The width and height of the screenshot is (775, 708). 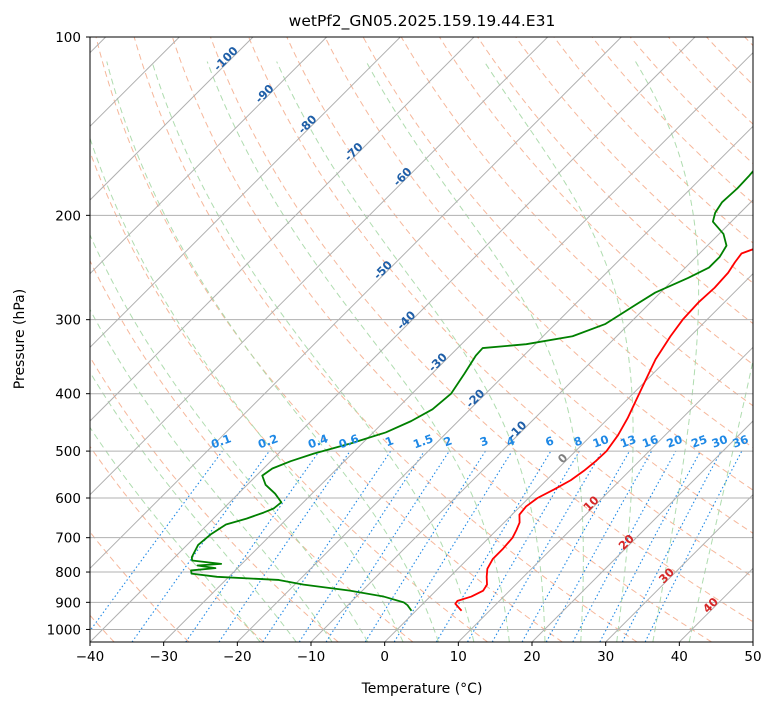 I want to click on x-tick-label: −10, so click(x=311, y=657).